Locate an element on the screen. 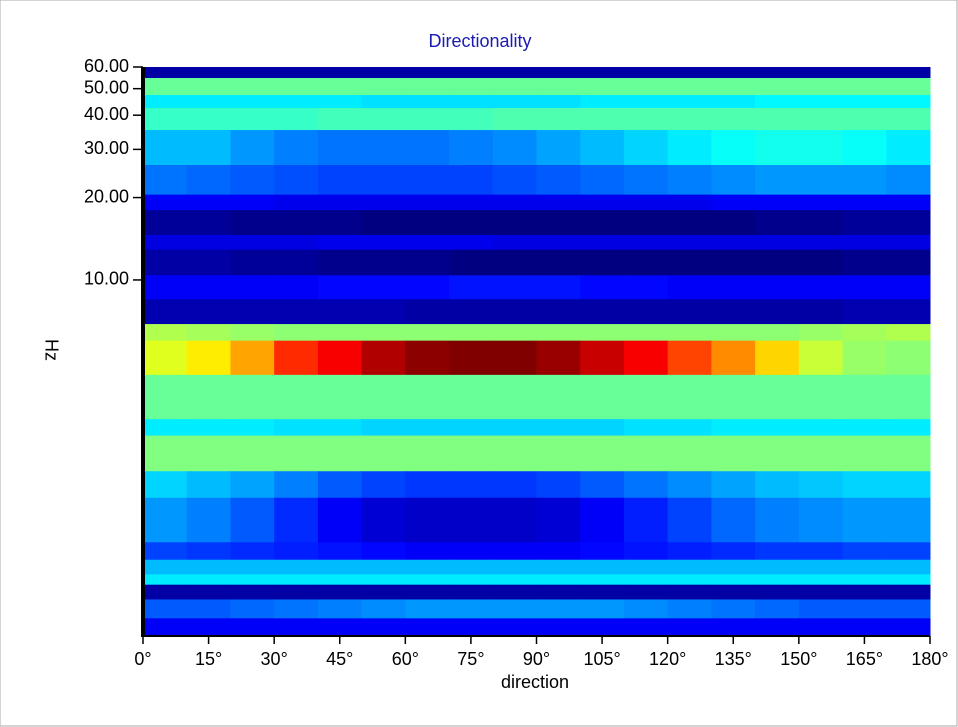 Image resolution: width=958 pixels, height=727 pixels. y-tick-label: 60.00 is located at coordinates (106, 66).